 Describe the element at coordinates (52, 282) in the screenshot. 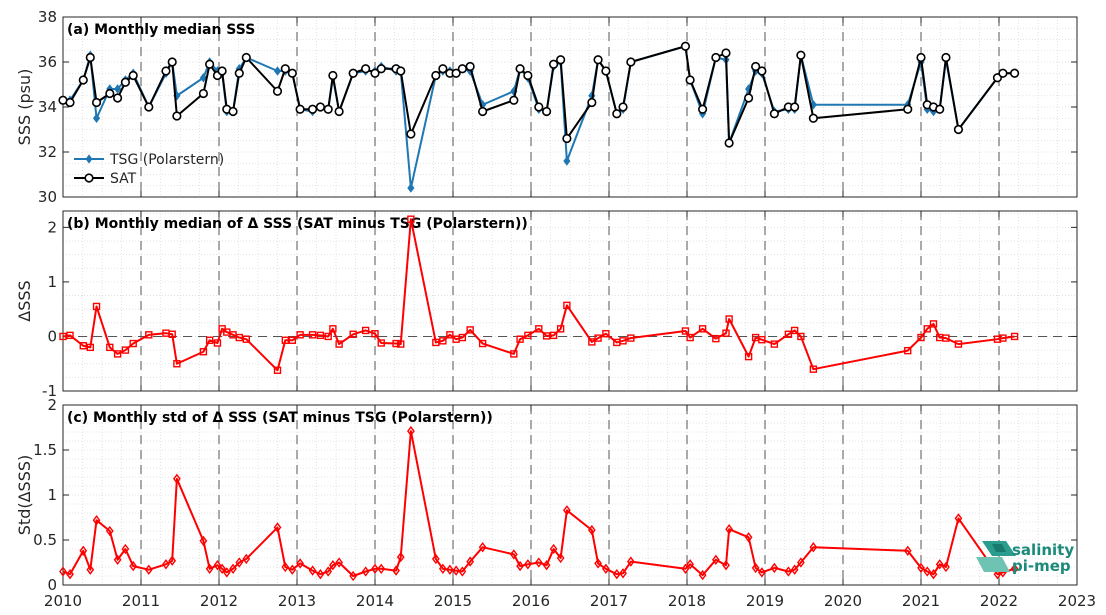

I see `y-tick-label: 1` at that location.